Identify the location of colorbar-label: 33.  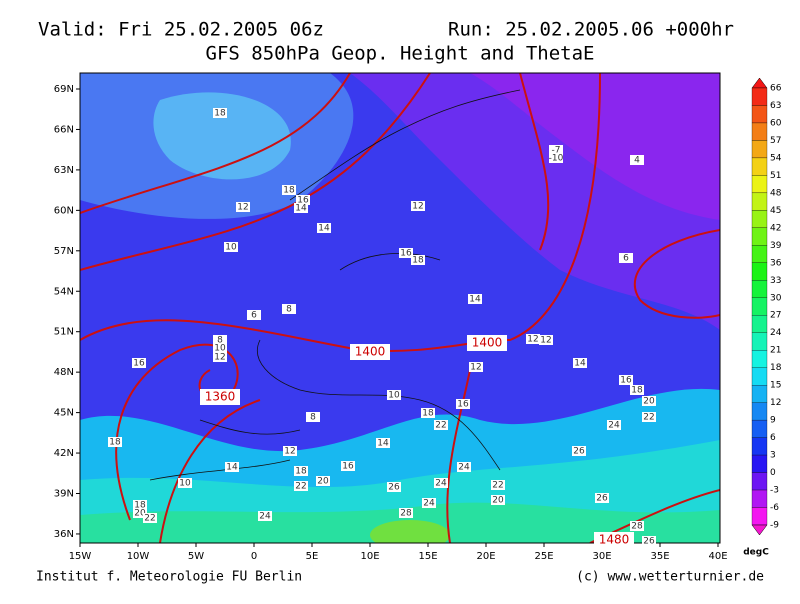
(775, 281).